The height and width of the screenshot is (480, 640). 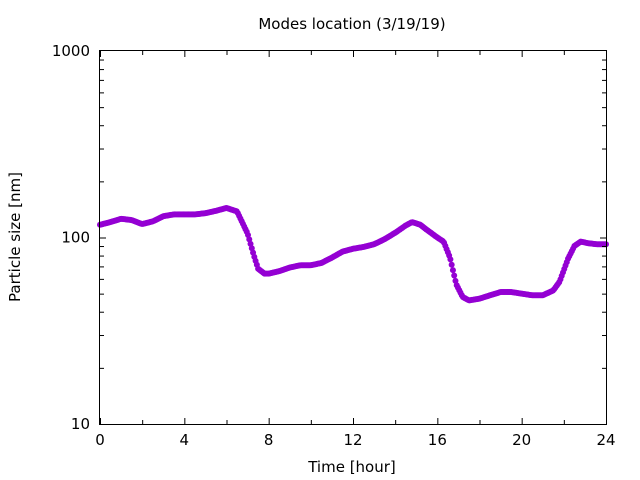 I want to click on x-axis-label: Time [hour], so click(x=351, y=467).